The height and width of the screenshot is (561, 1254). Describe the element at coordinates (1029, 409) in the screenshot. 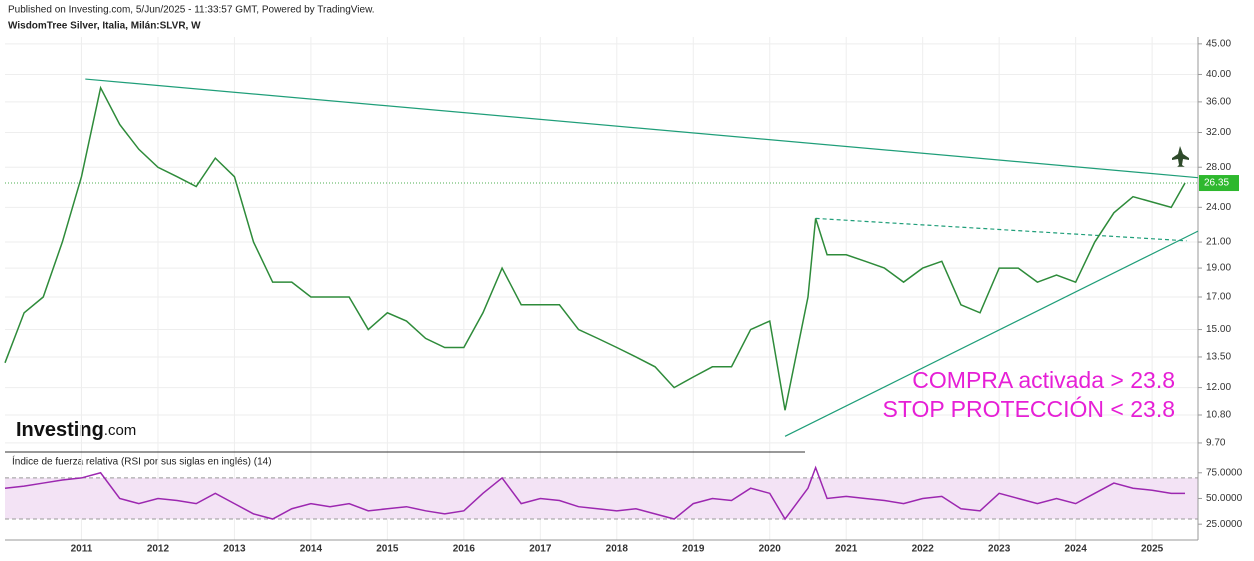

I see `annotation: STOP PROTECCIÓN < 23.8` at that location.